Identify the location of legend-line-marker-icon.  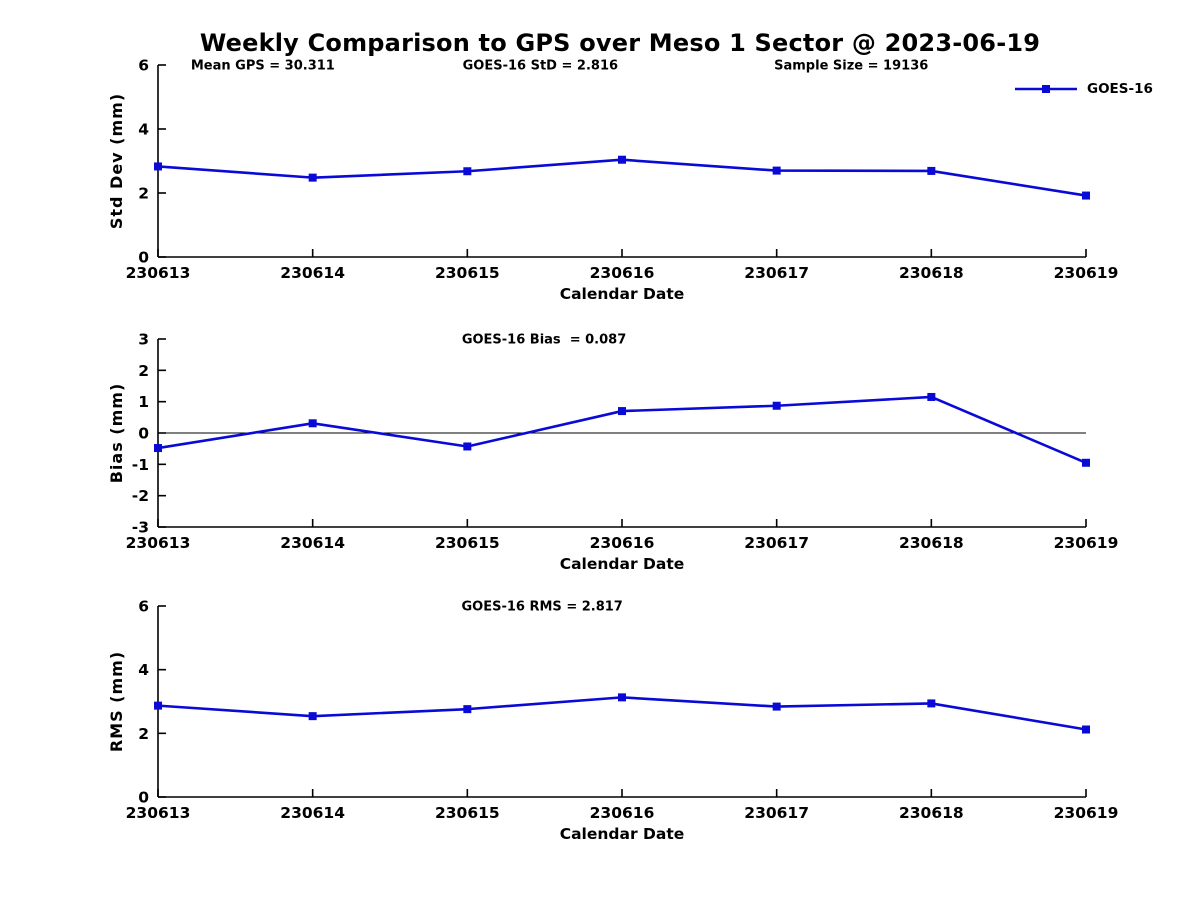
(1046, 89).